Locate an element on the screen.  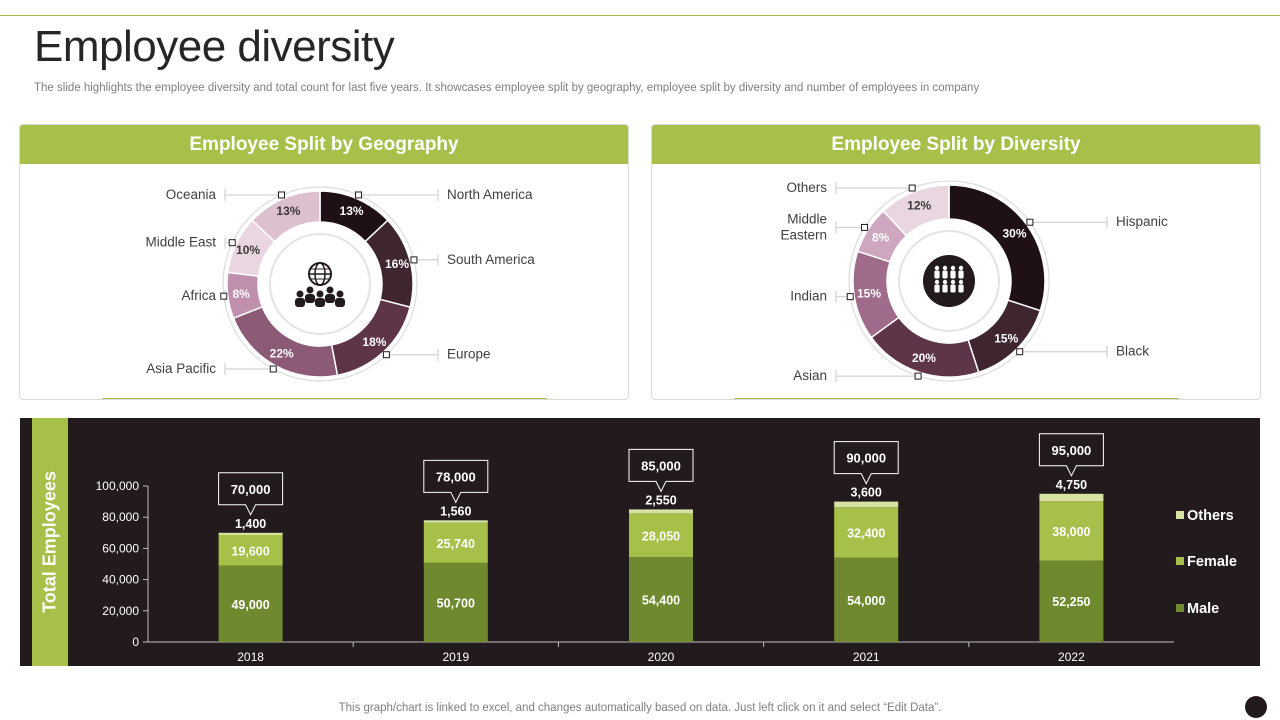
category-label-indian: Indian is located at coordinates (808, 296).